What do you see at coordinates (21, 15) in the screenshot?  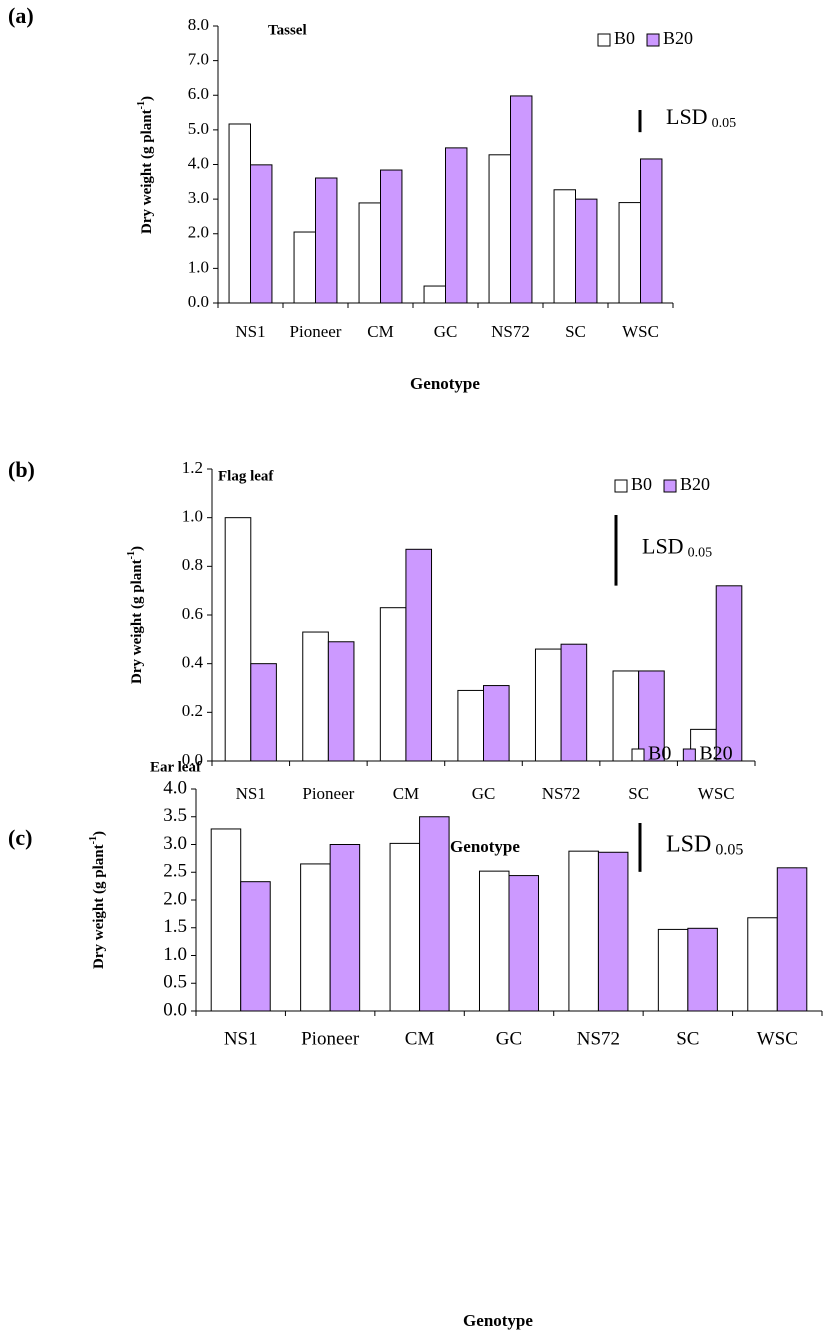 I see `panel-label: (a)` at bounding box center [21, 15].